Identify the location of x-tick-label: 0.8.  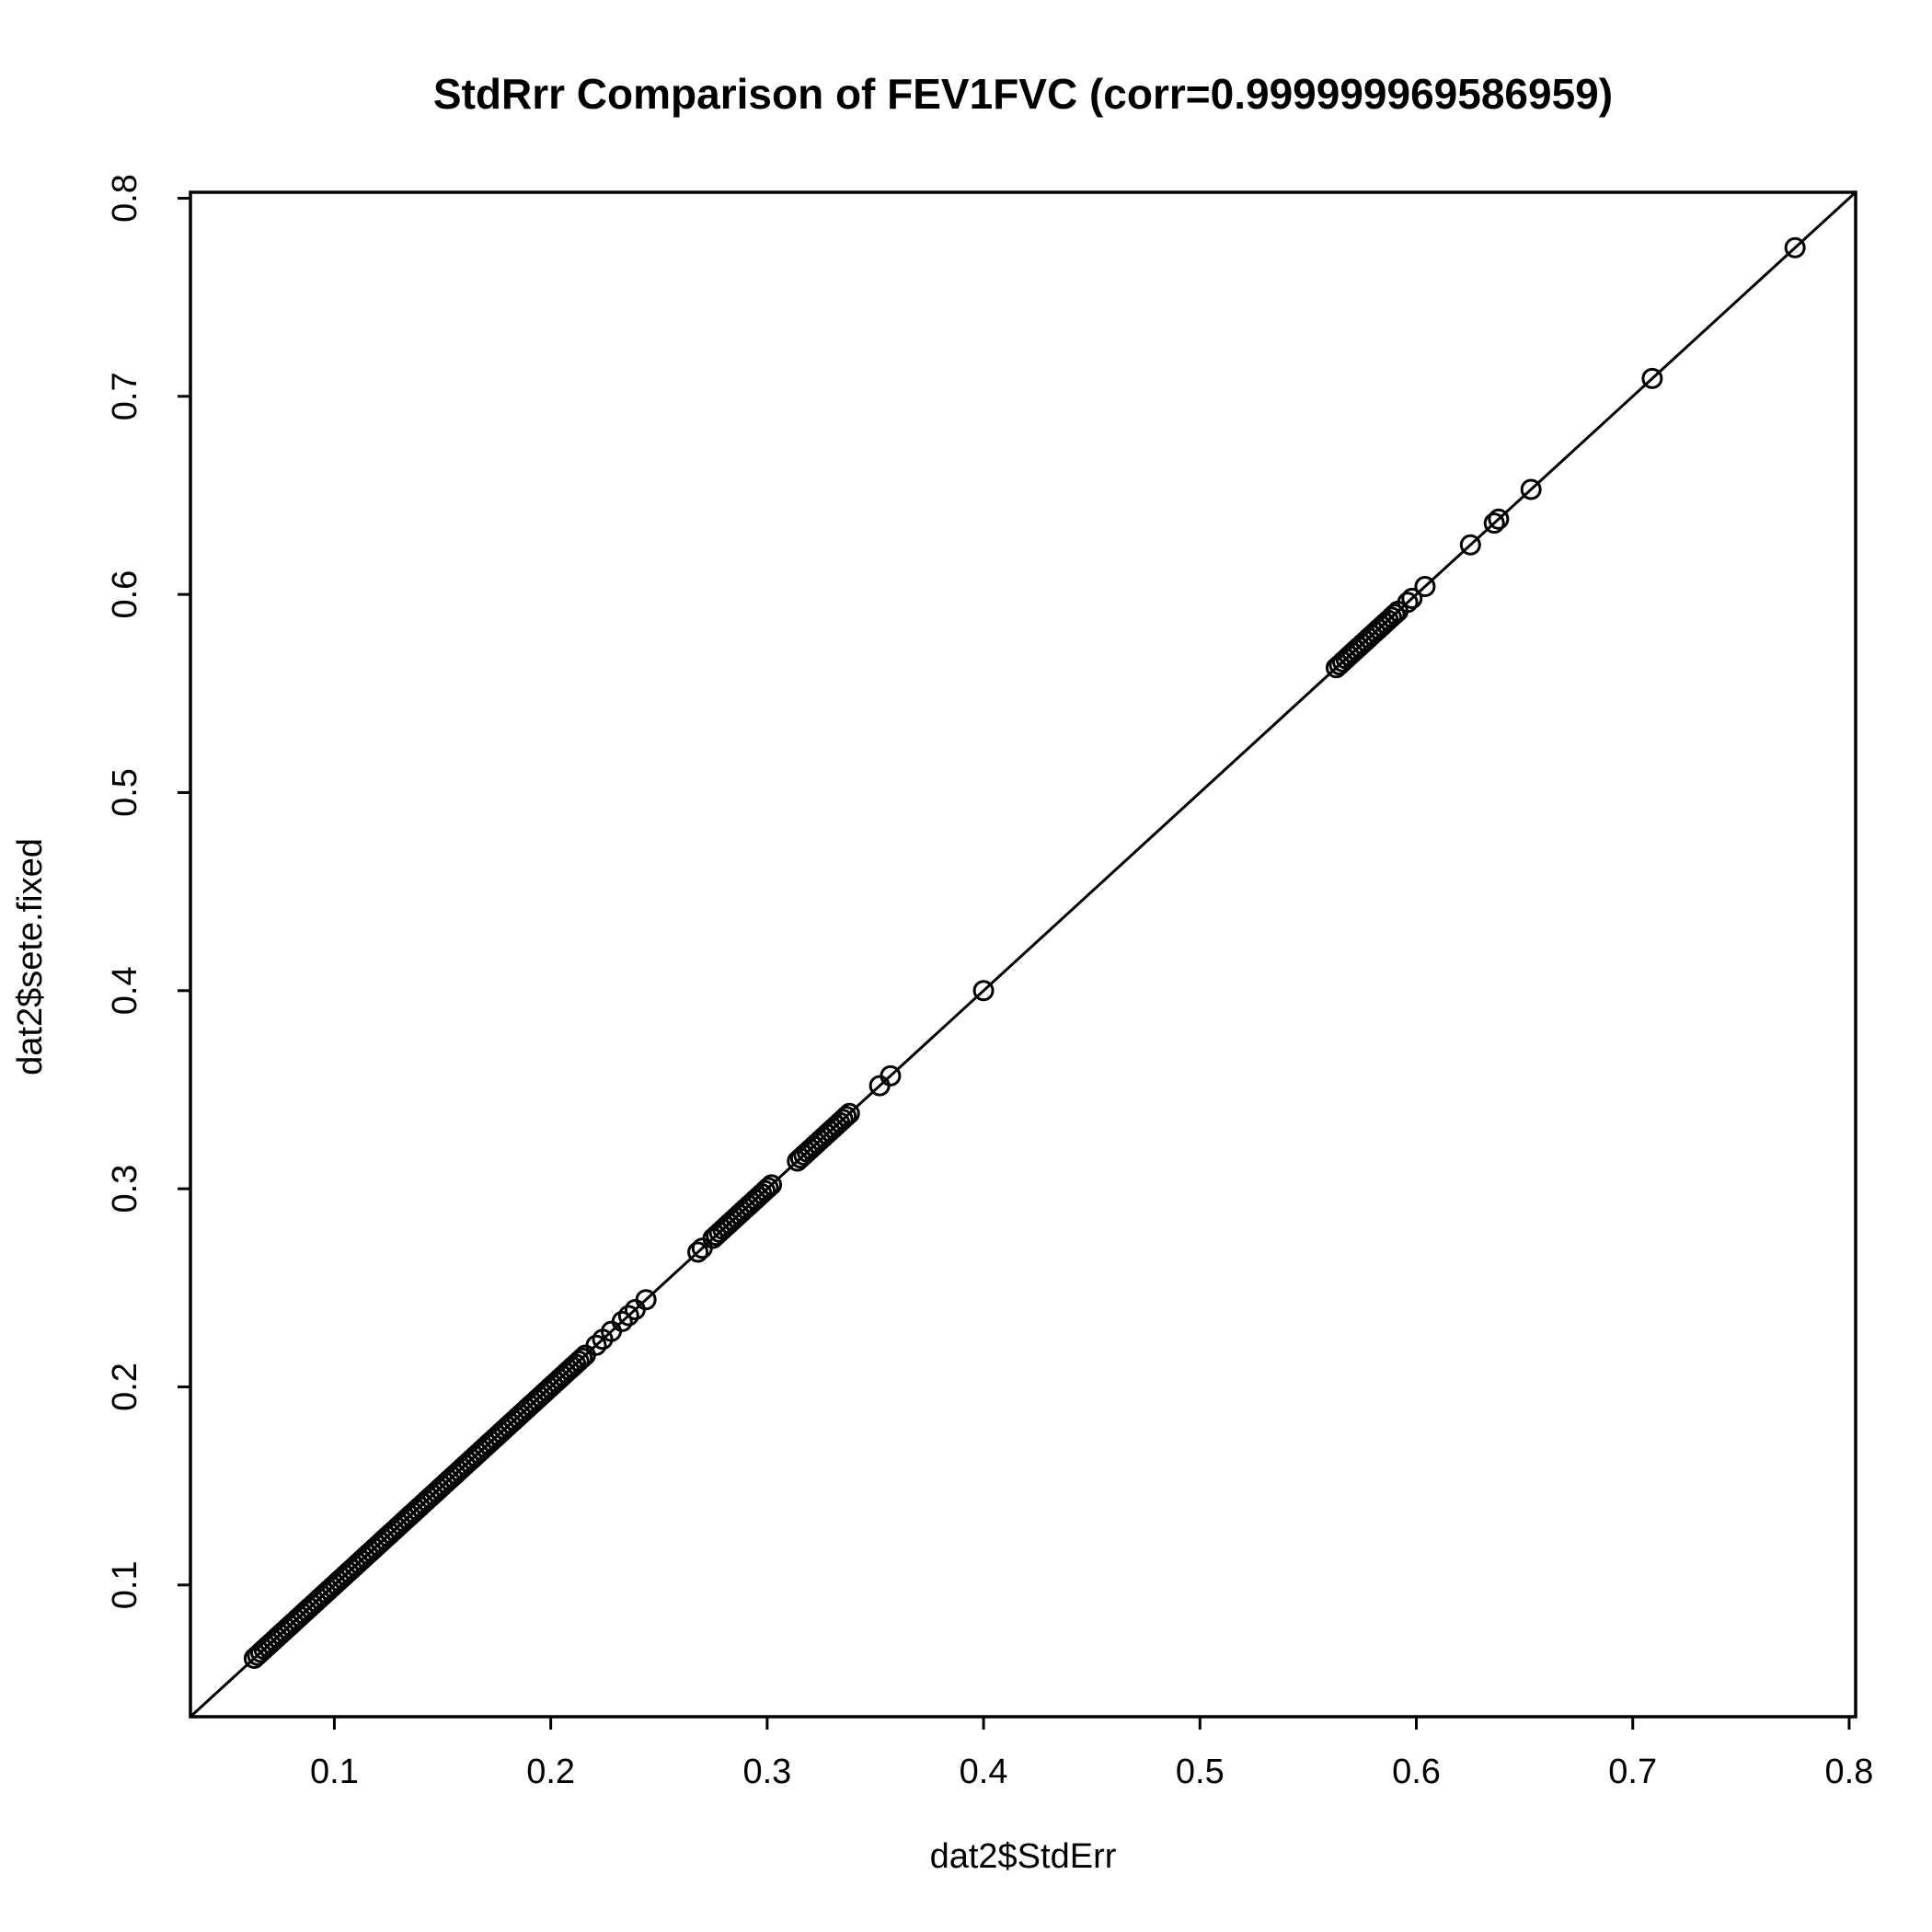
(1849, 1772).